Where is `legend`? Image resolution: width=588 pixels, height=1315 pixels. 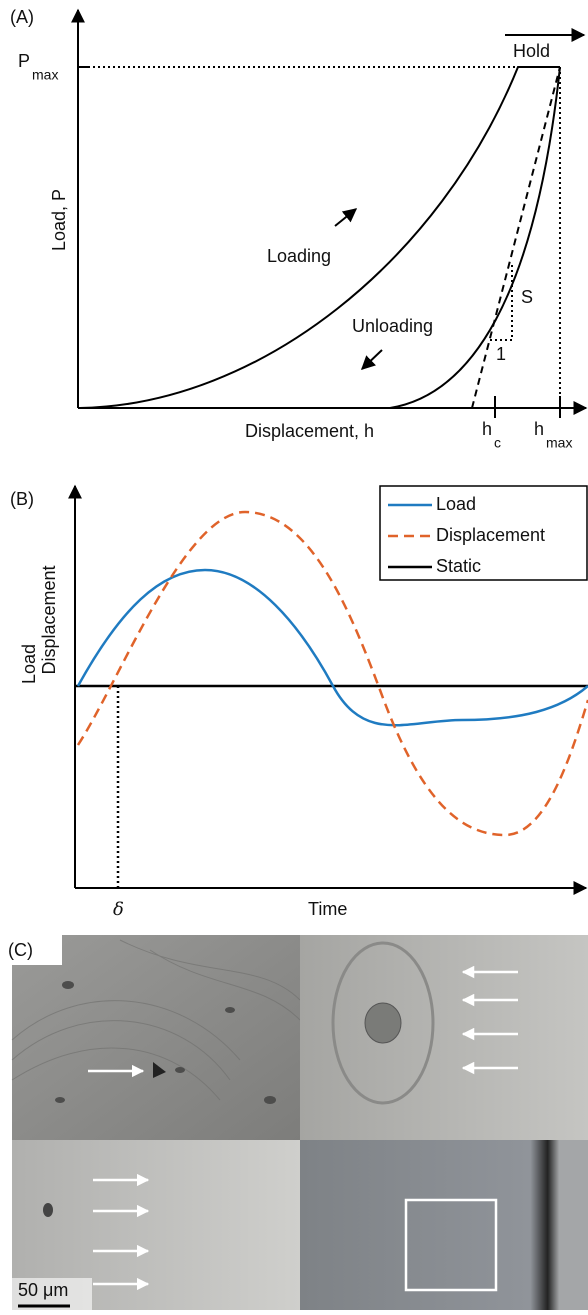
legend is located at coordinates (483, 533).